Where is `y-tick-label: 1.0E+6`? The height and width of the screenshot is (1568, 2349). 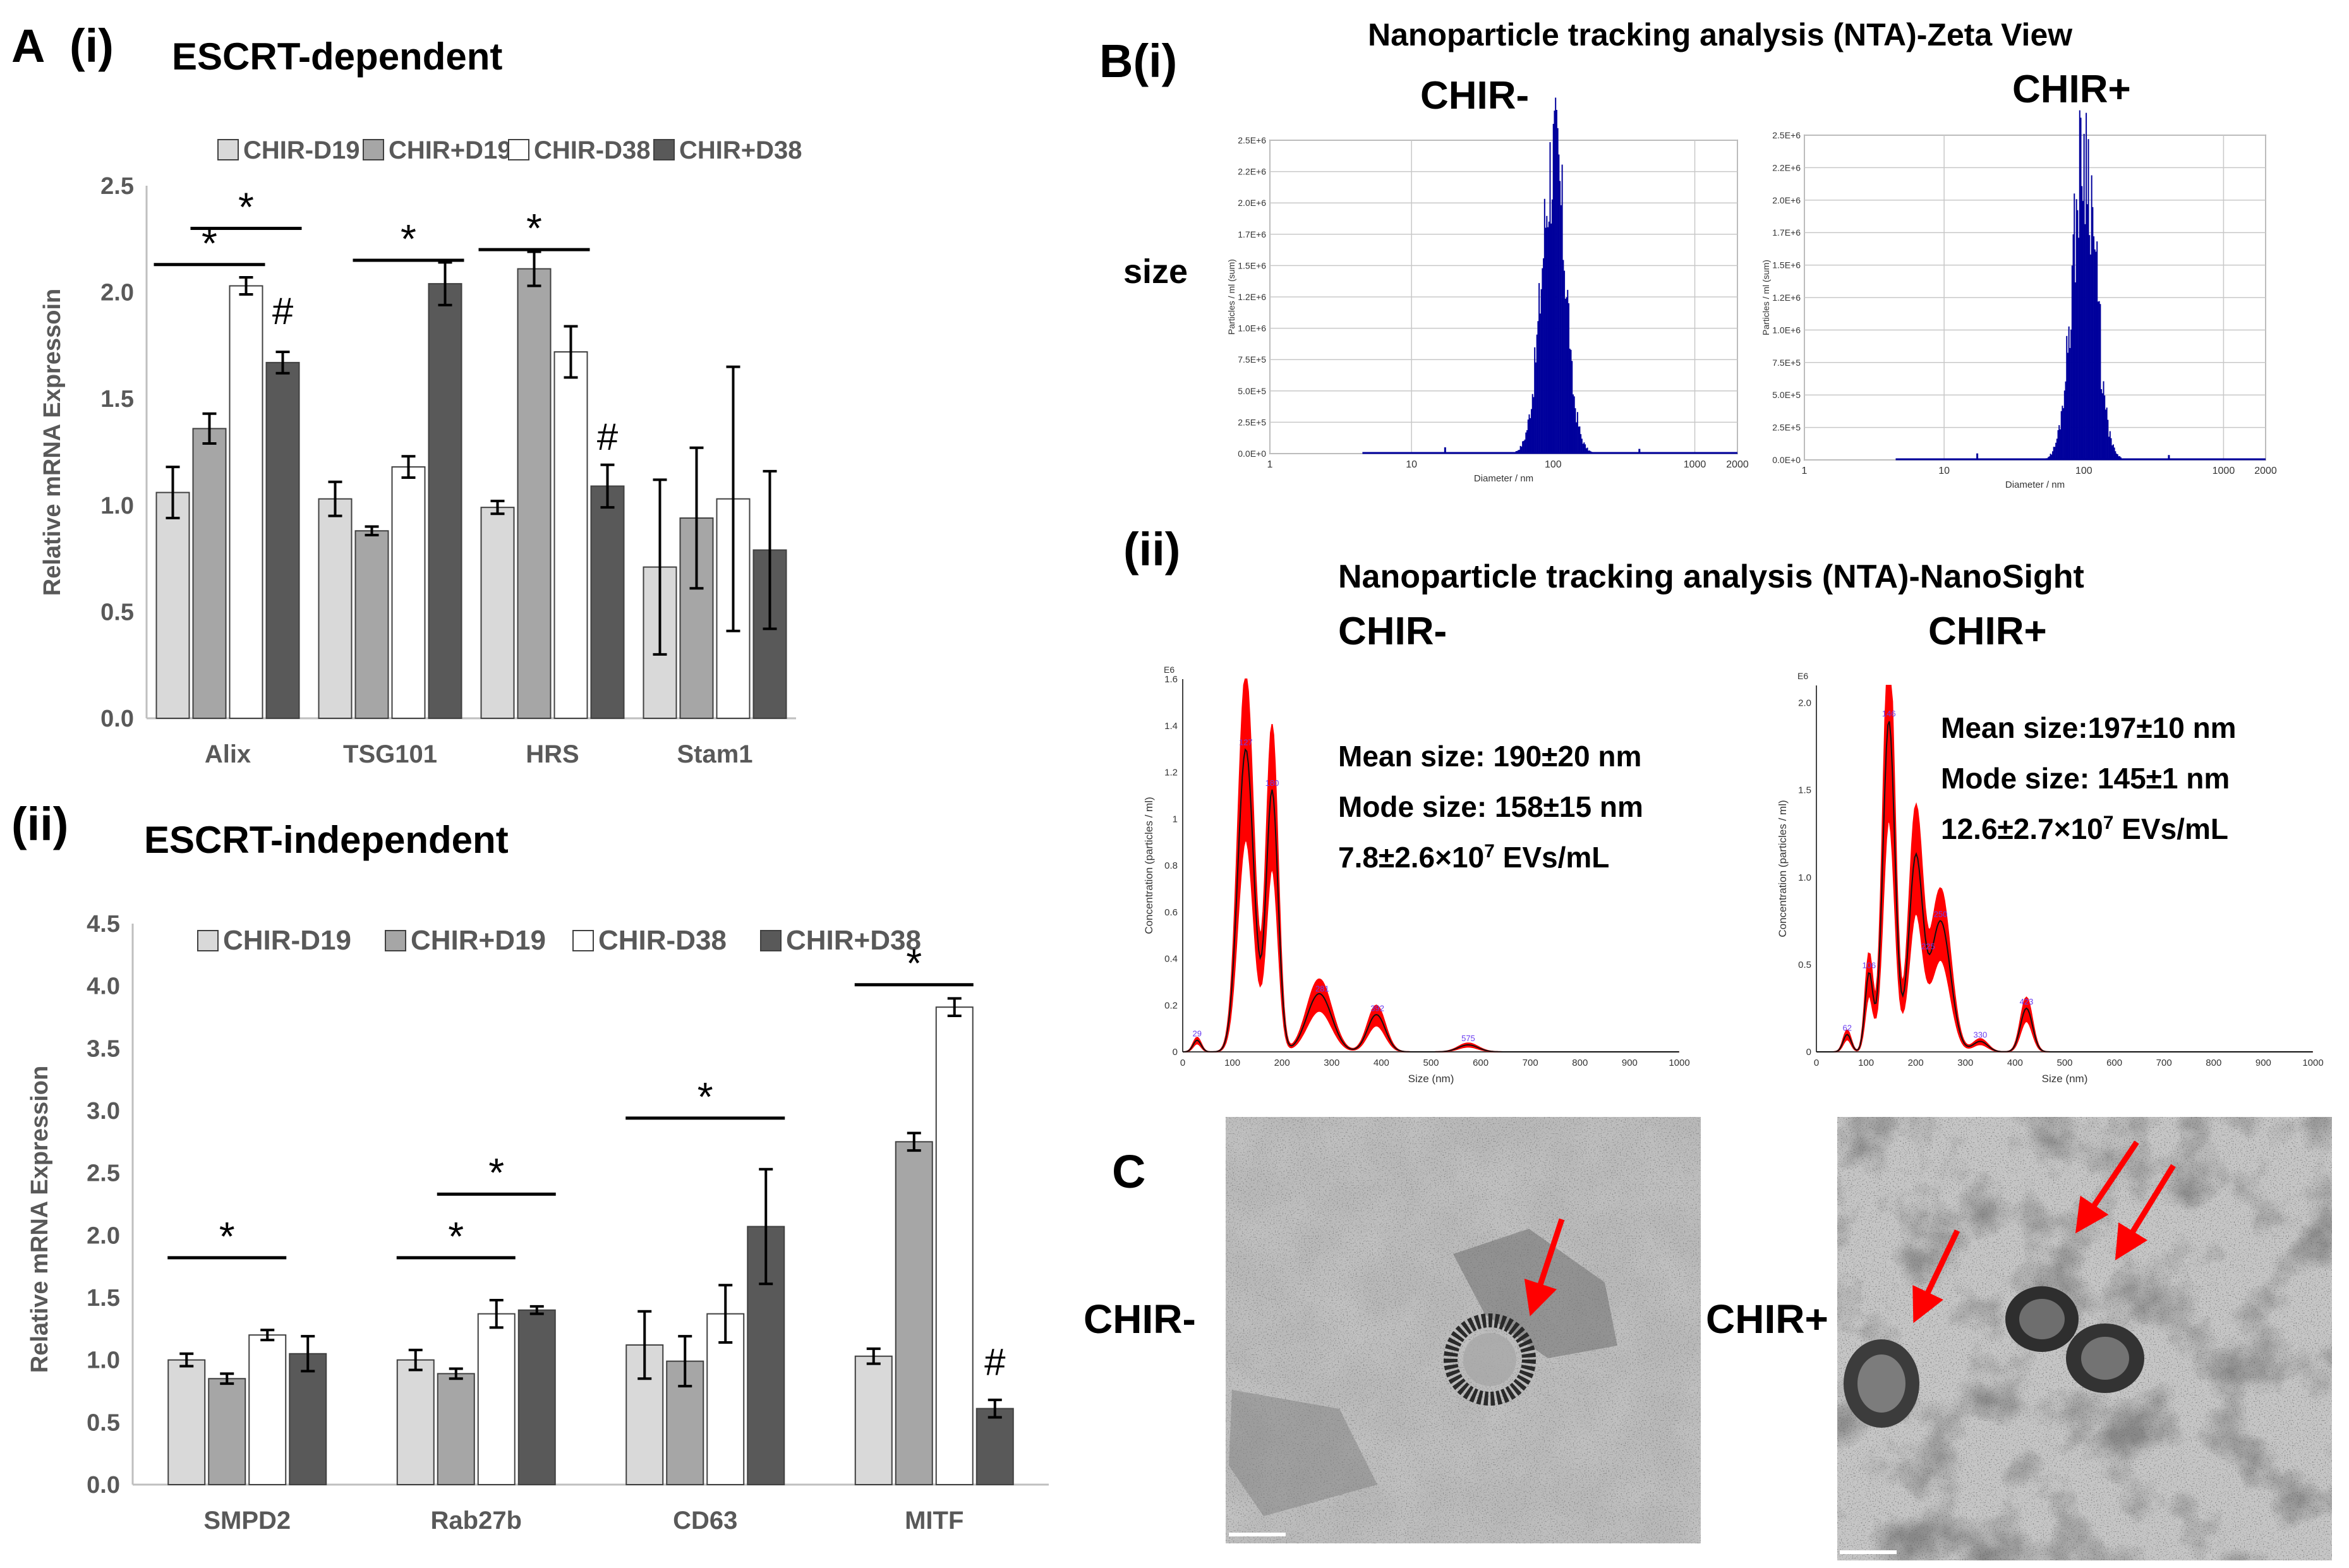 y-tick-label: 1.0E+6 is located at coordinates (1786, 330).